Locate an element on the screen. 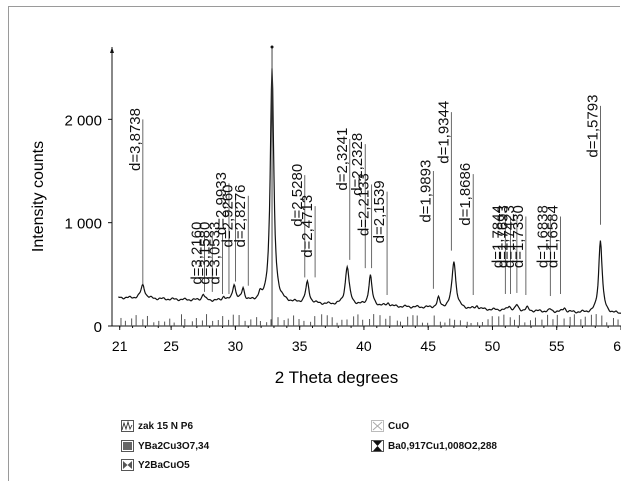 The width and height of the screenshot is (622, 483). y-tick-label: 2 000 is located at coordinates (83, 120).